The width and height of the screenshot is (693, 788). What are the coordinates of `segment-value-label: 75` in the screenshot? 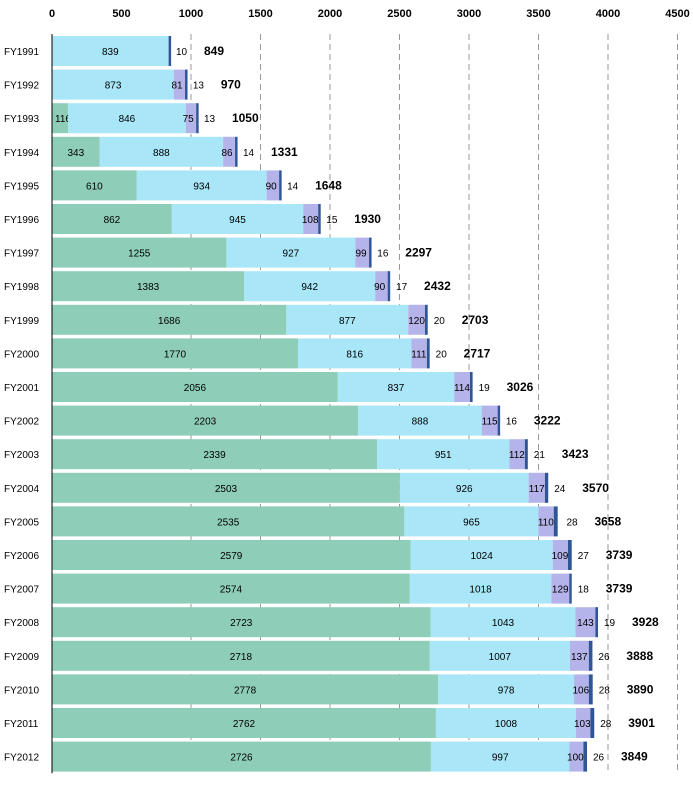 It's located at (189, 119).